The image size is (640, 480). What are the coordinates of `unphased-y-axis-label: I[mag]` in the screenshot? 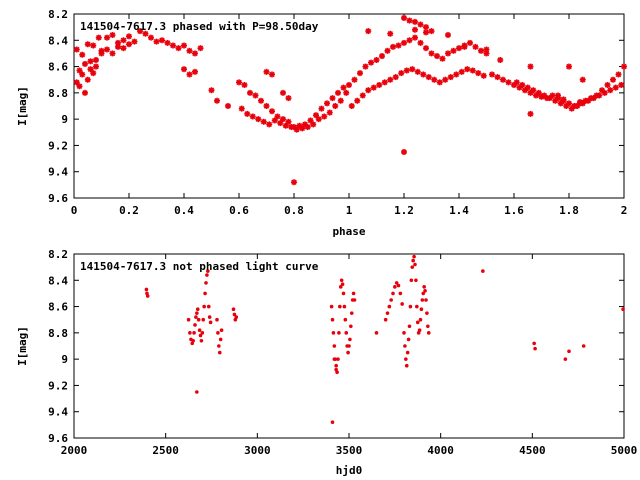 It's located at (22, 346).